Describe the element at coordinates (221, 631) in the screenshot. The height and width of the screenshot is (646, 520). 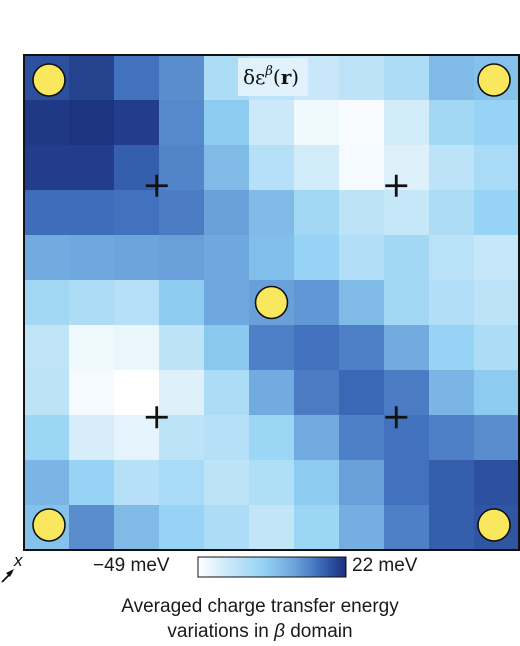
I see `caption-line-2-prefix: variations in` at that location.